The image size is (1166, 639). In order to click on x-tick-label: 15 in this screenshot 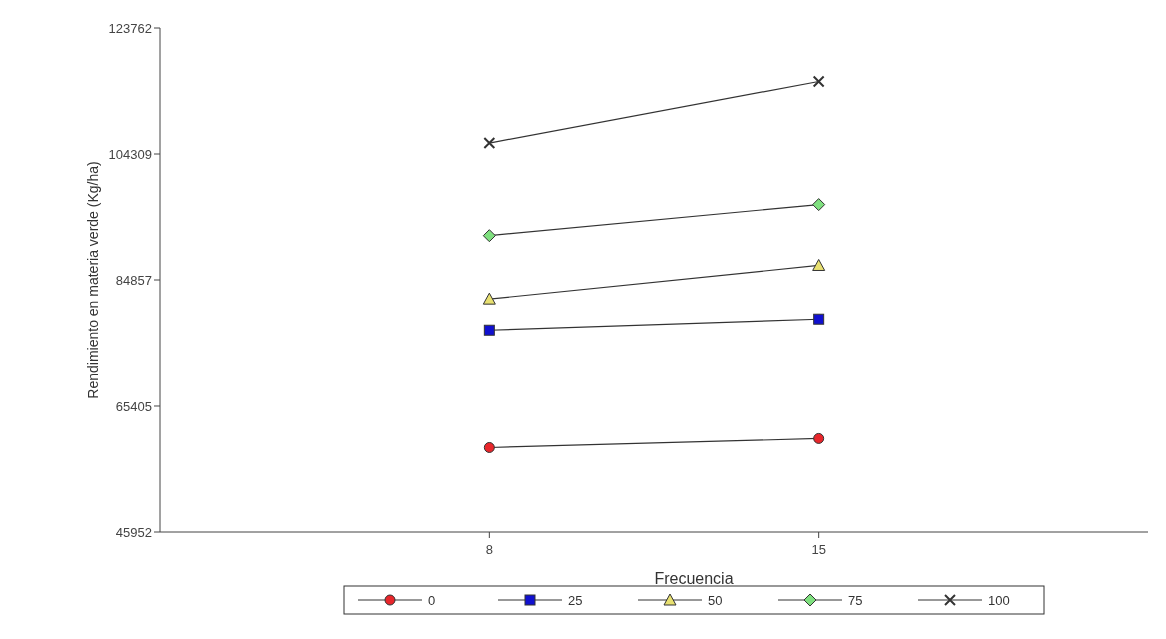, I will do `click(818, 549)`.